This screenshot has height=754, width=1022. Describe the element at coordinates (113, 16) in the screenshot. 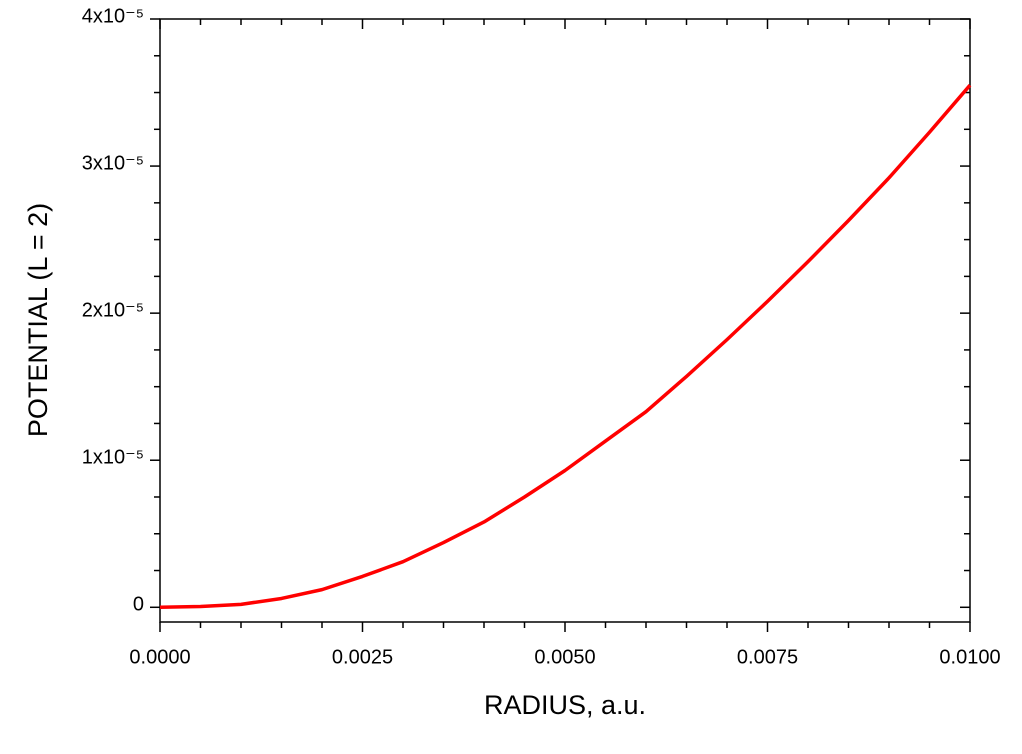

I see `y-tick-label: 4x10⁻⁵` at that location.